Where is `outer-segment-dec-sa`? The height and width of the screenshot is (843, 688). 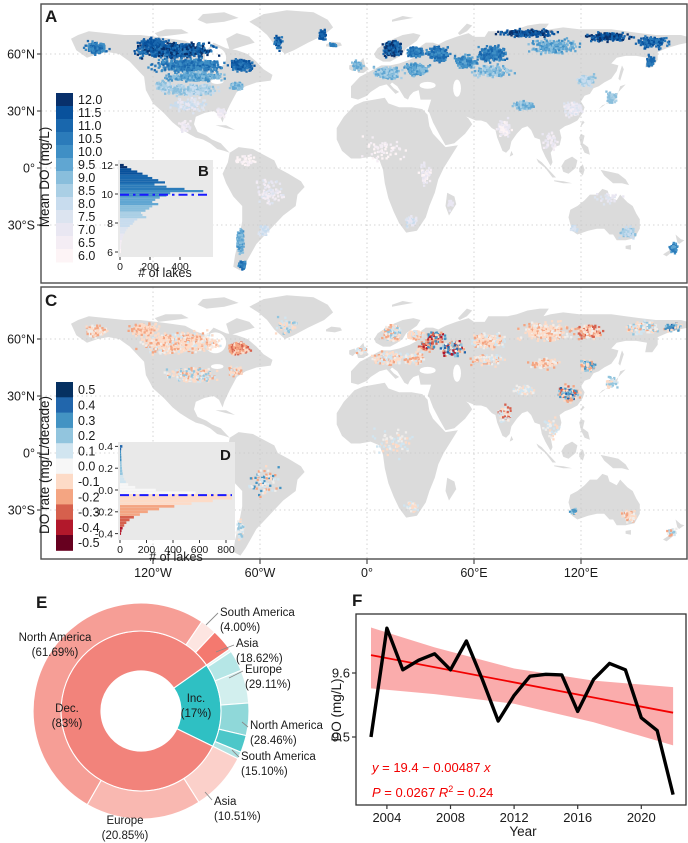
outer-segment-dec-sa is located at coordinates (212, 648).